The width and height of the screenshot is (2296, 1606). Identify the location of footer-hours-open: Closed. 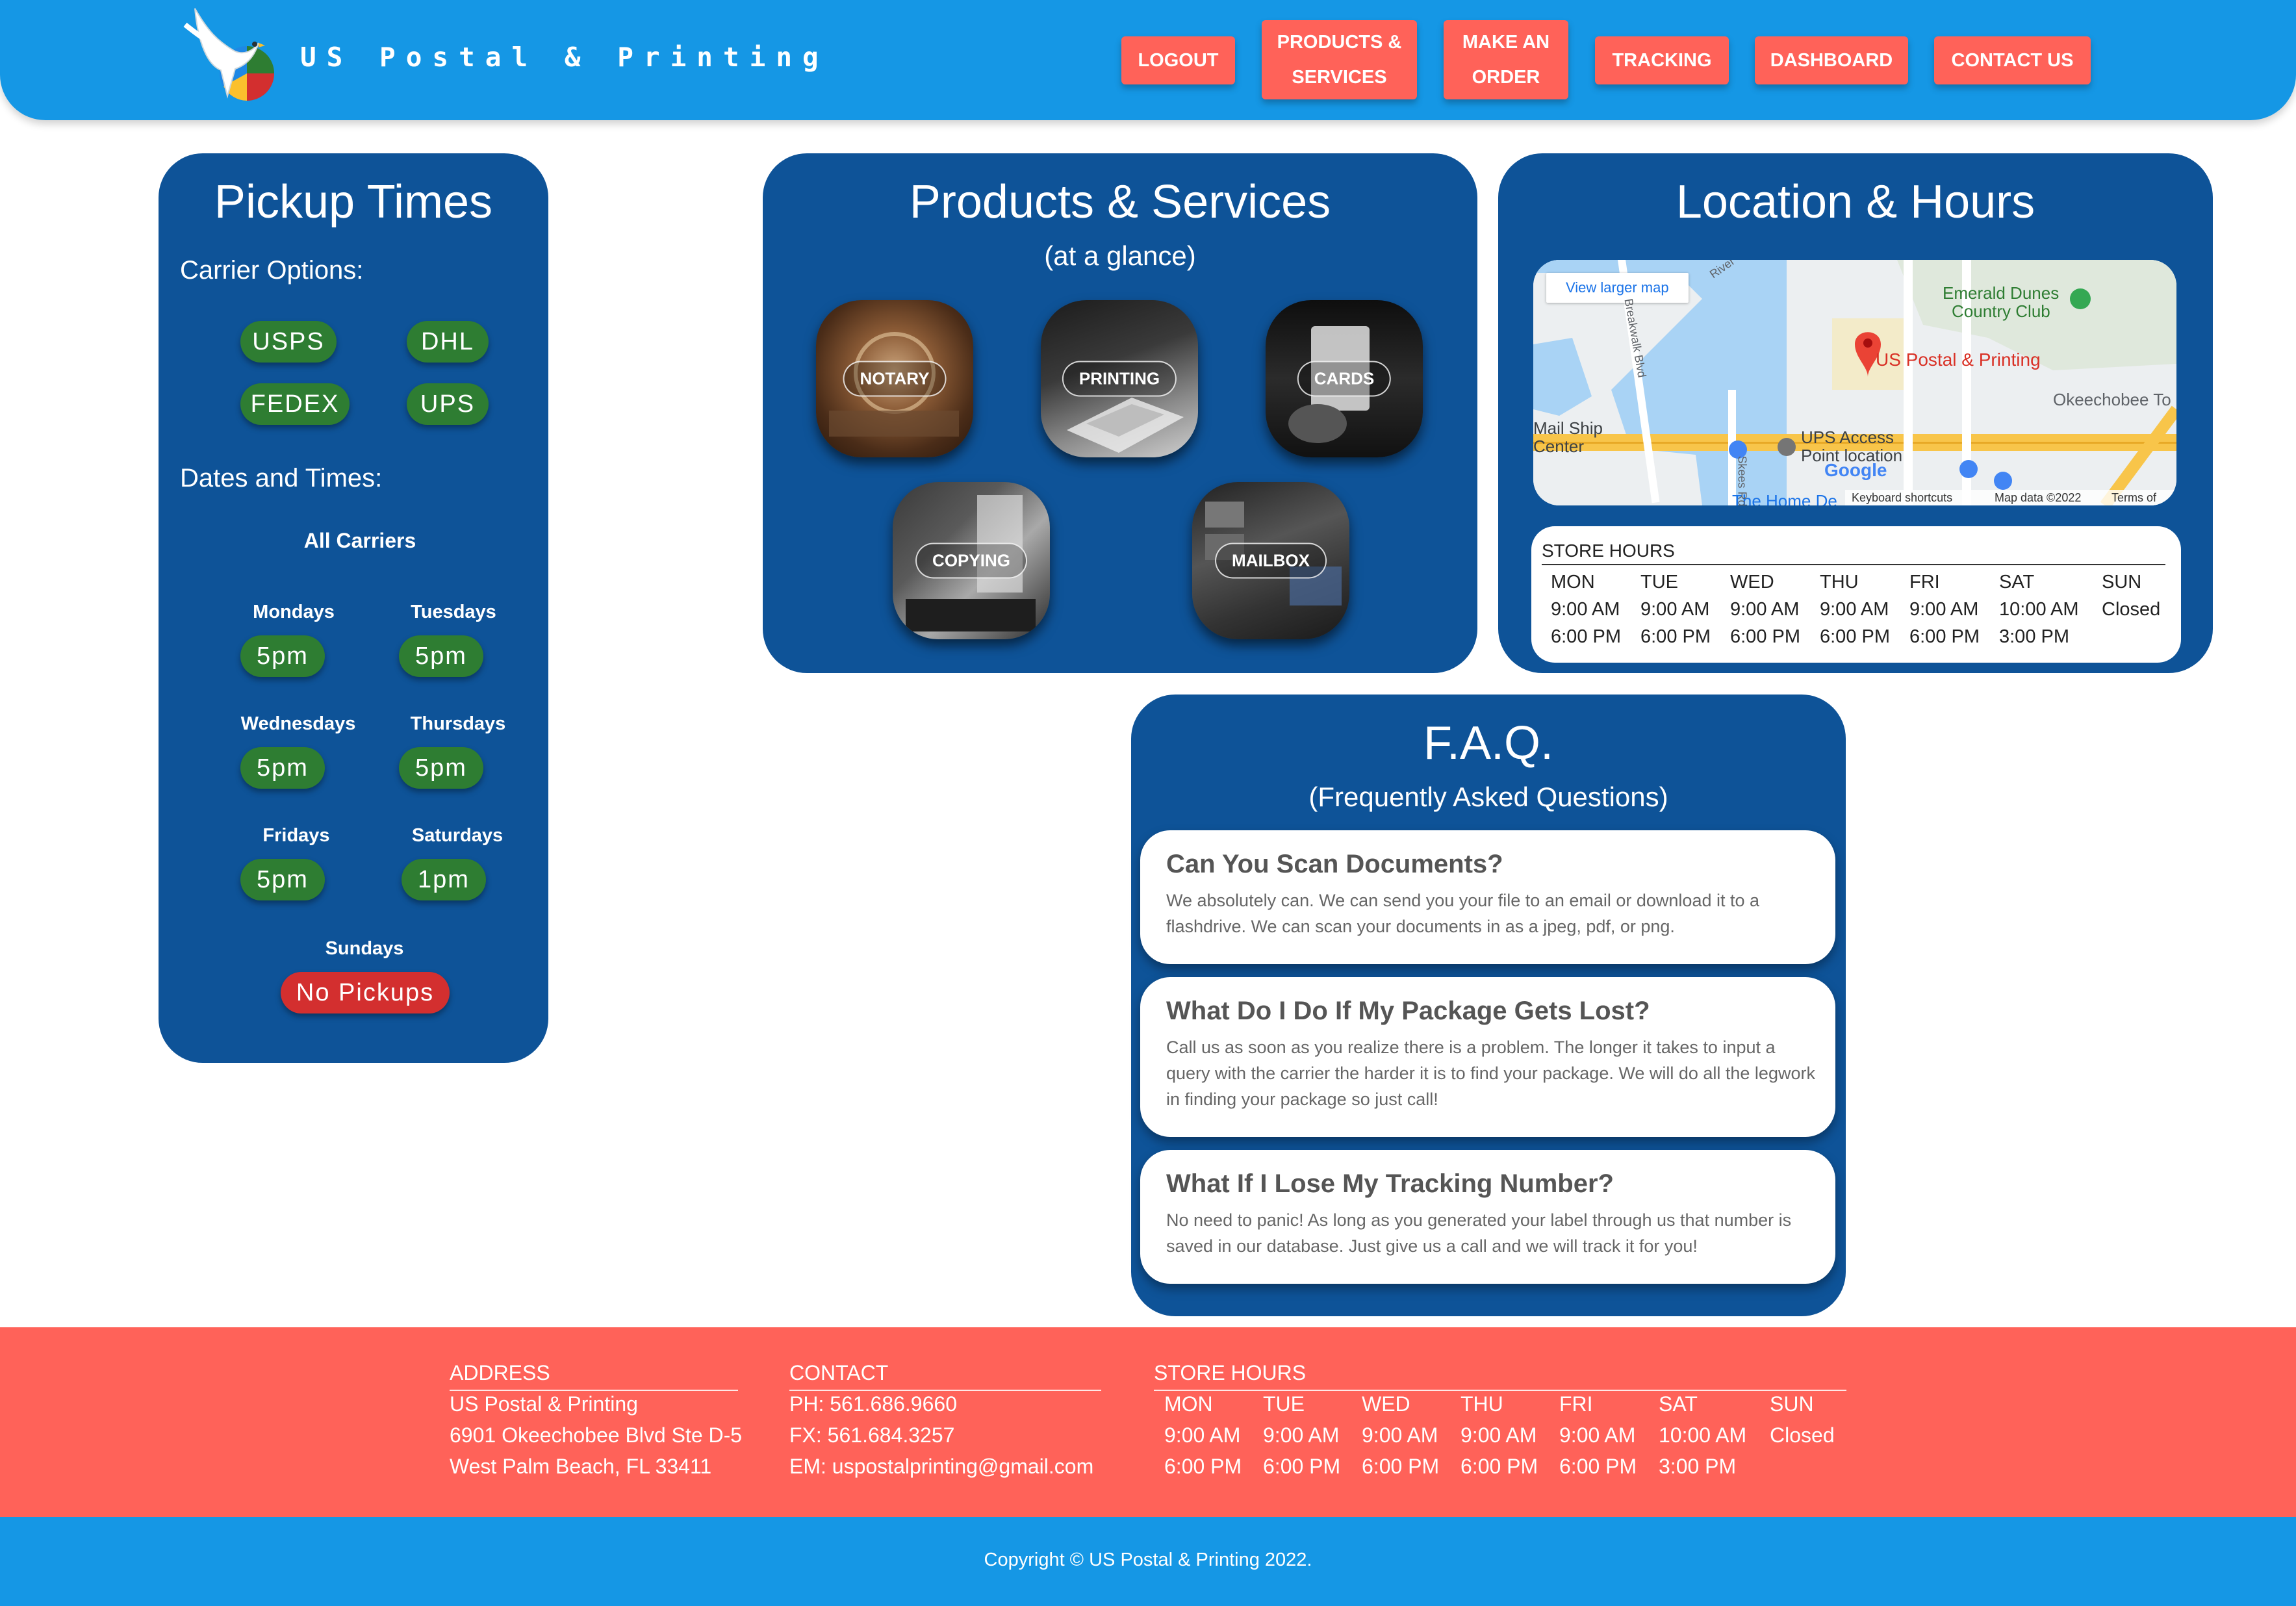
(1803, 1435).